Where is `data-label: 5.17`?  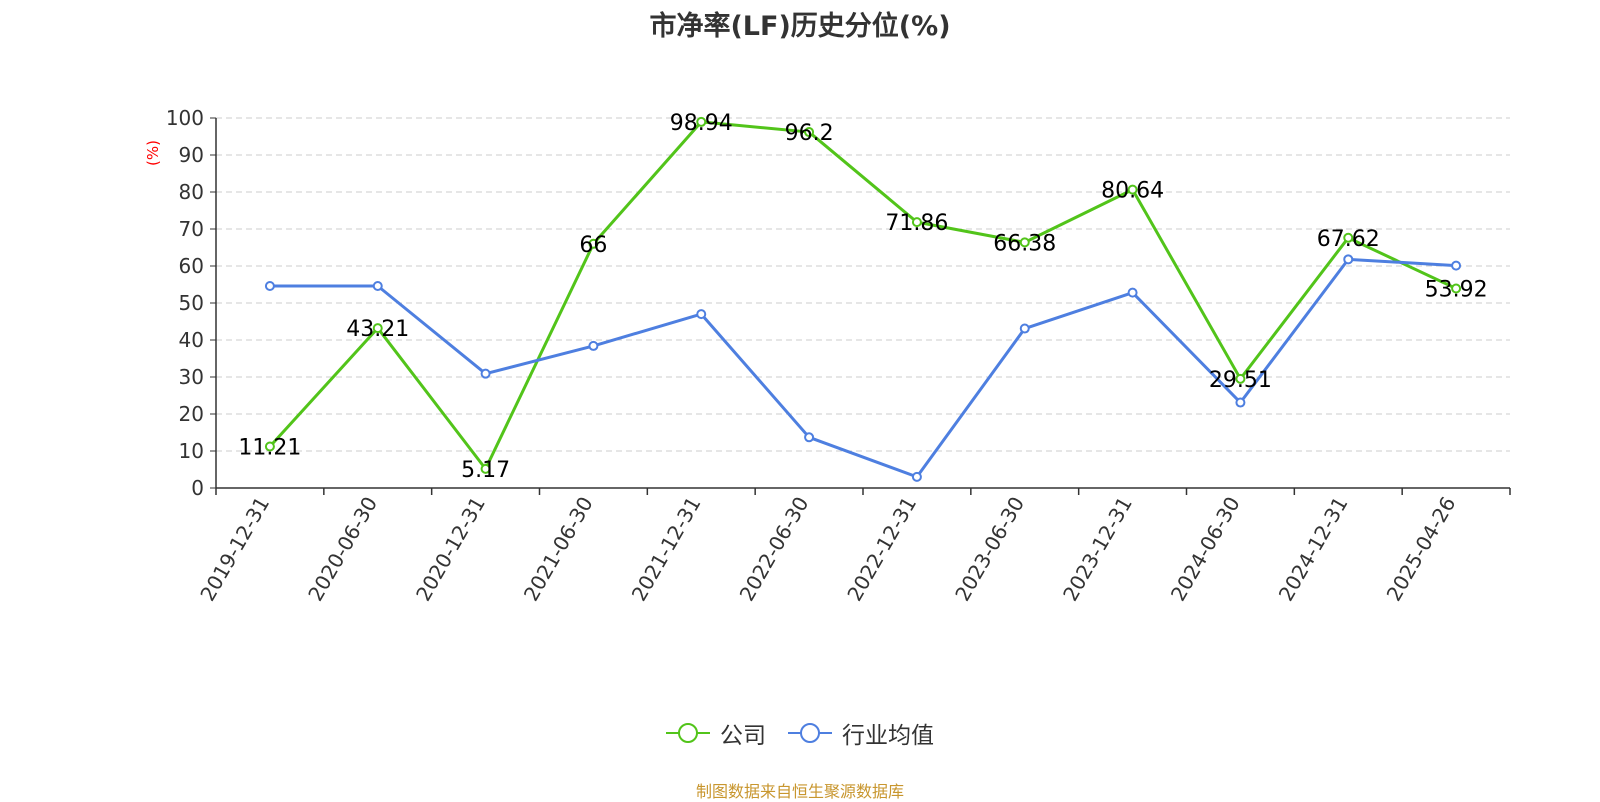 data-label: 5.17 is located at coordinates (485, 470).